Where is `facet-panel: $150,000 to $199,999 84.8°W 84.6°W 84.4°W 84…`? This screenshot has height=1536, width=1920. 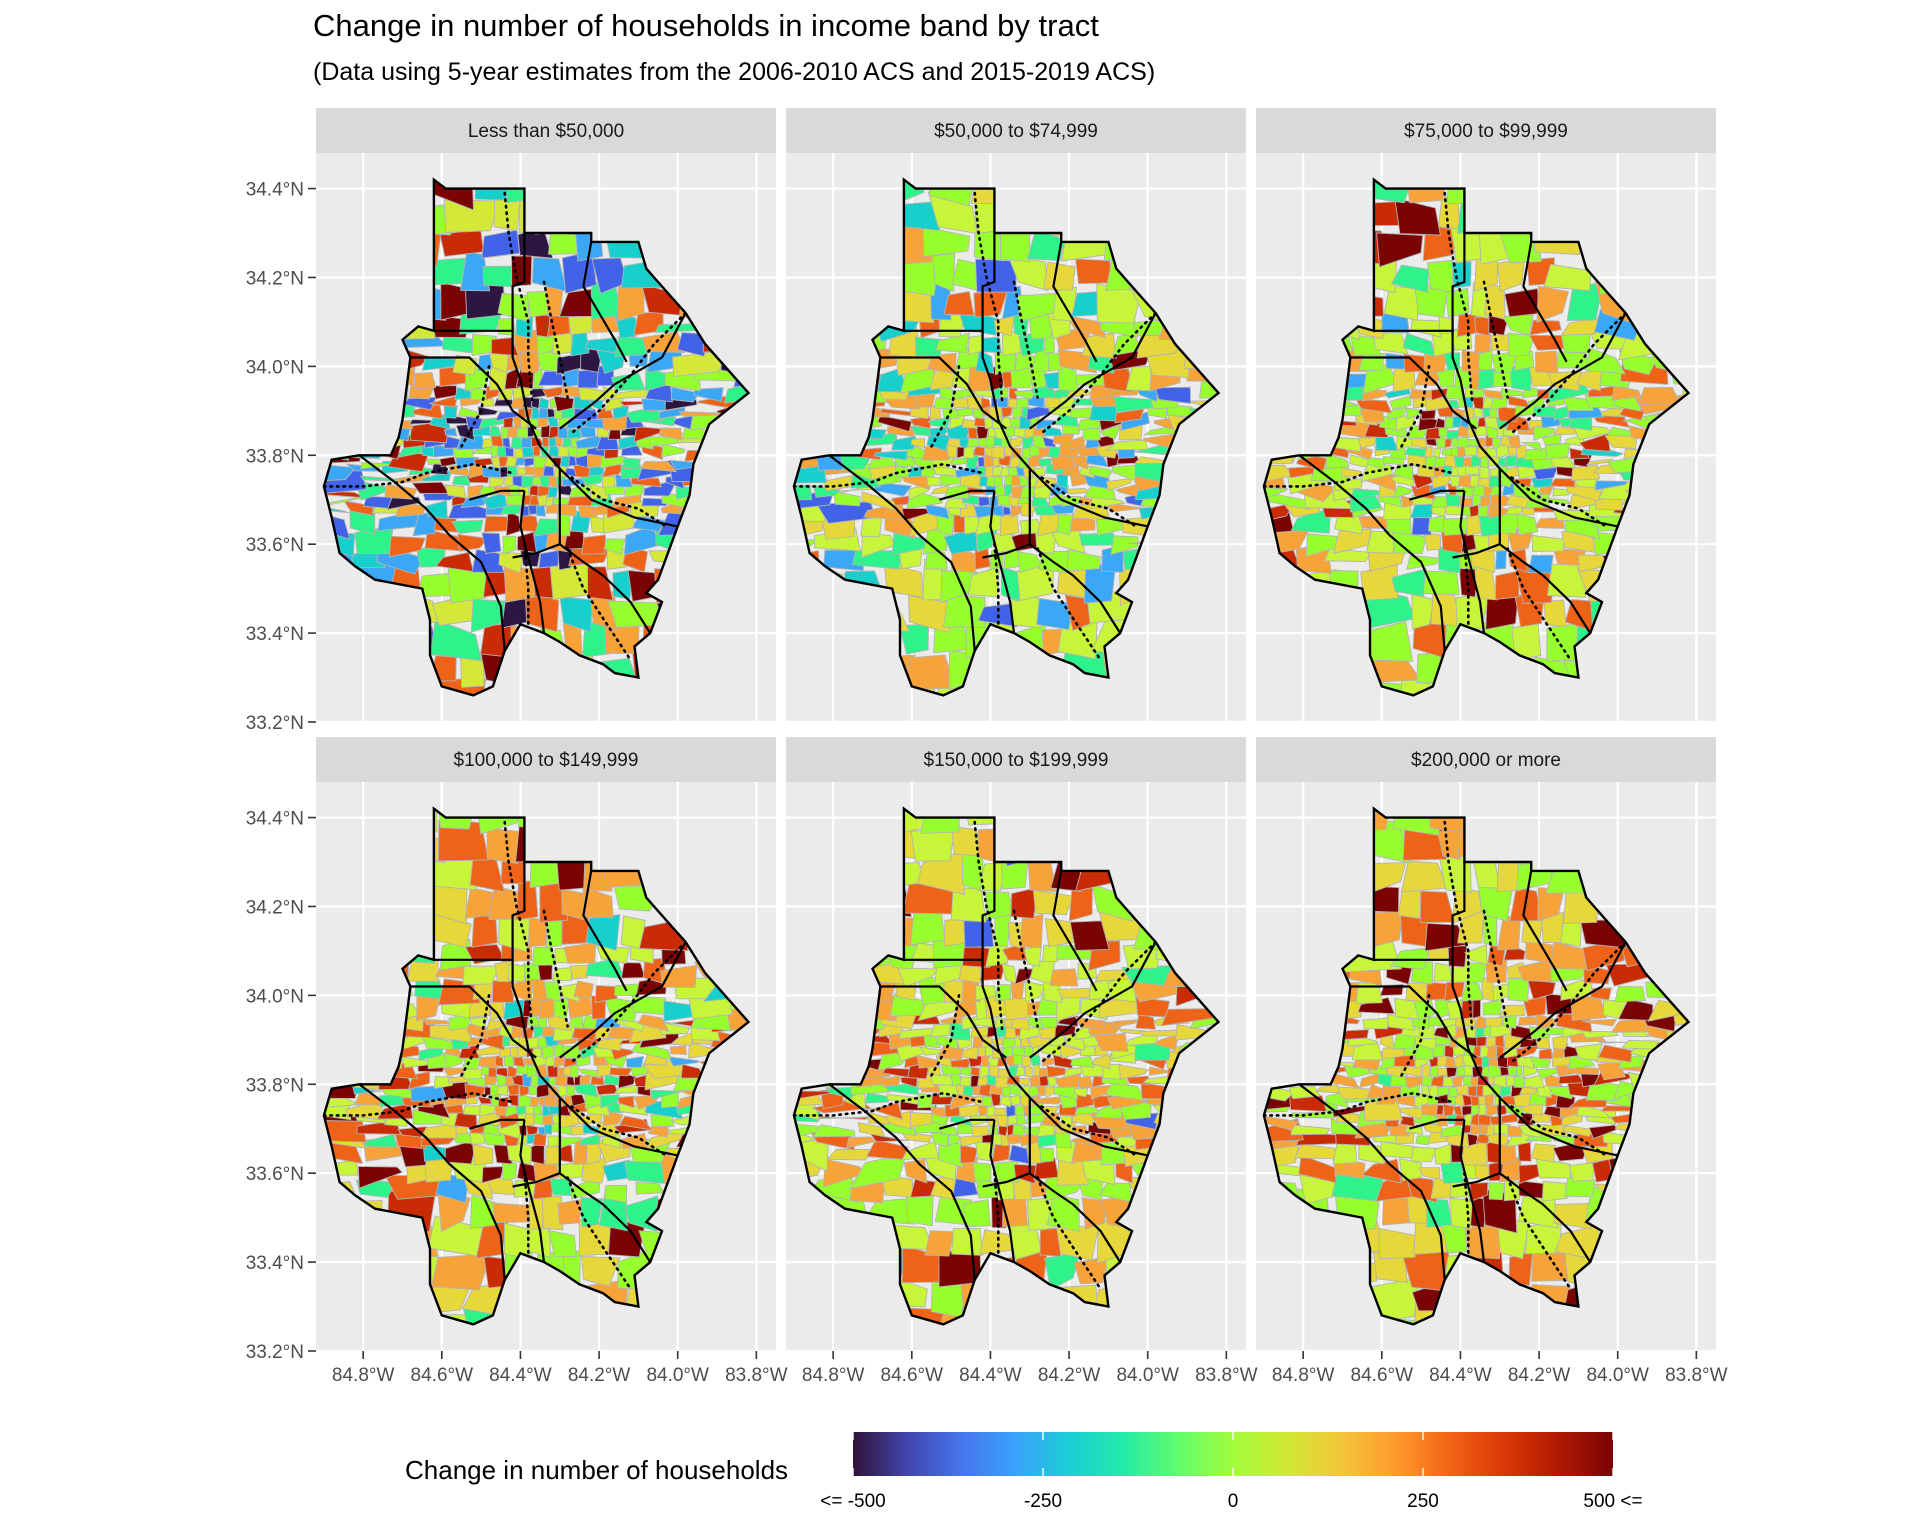
facet-panel: $150,000 to $199,999 84.8°W 84.6°W 84.4°W 84… is located at coordinates (1022, 1061).